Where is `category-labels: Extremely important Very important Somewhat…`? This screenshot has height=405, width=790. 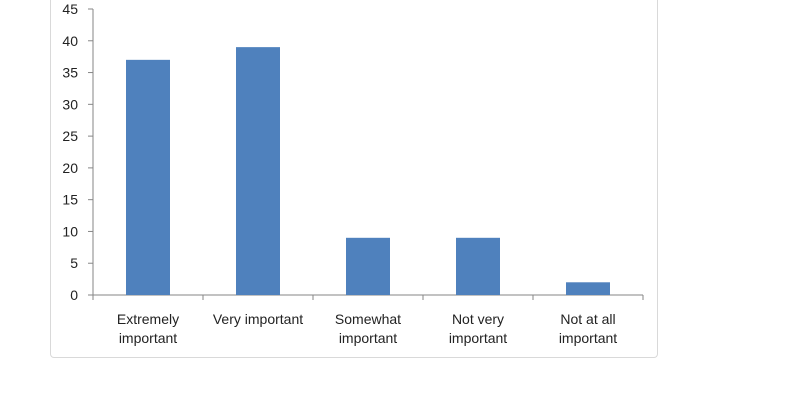 category-labels: Extremely important Very important Somewhat… is located at coordinates (367, 328).